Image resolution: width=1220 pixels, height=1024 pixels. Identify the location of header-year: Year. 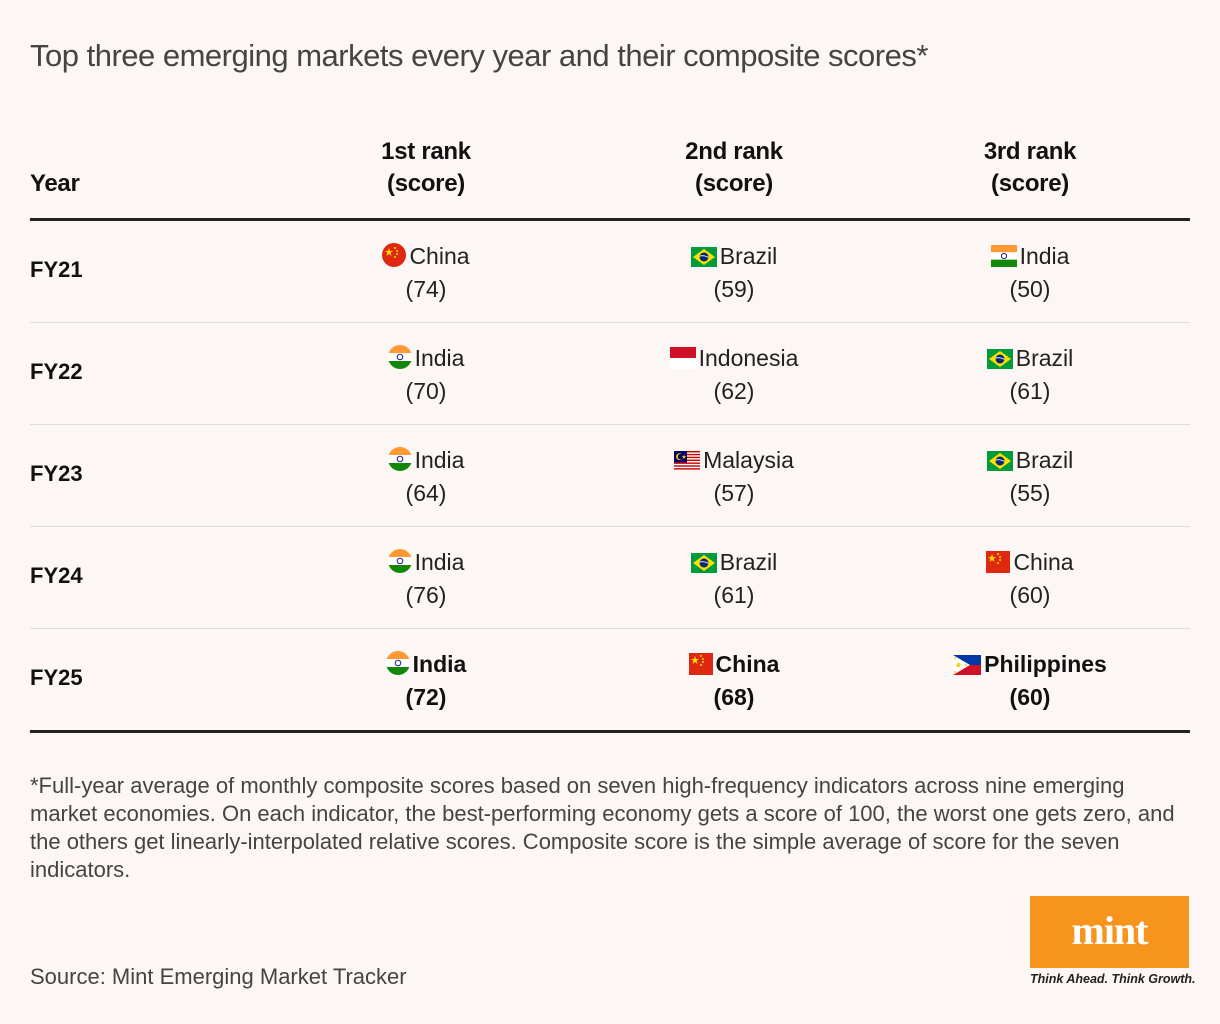
(55, 183).